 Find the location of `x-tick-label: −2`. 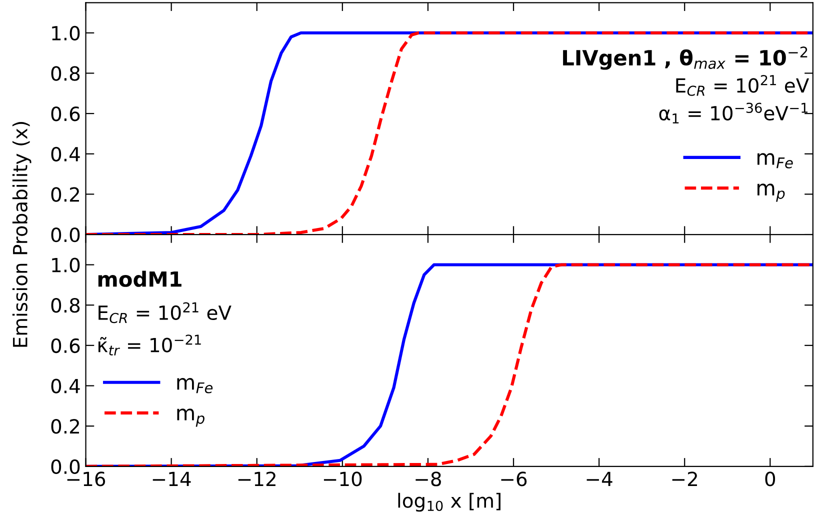

x-tick-label: −2 is located at coordinates (684, 479).